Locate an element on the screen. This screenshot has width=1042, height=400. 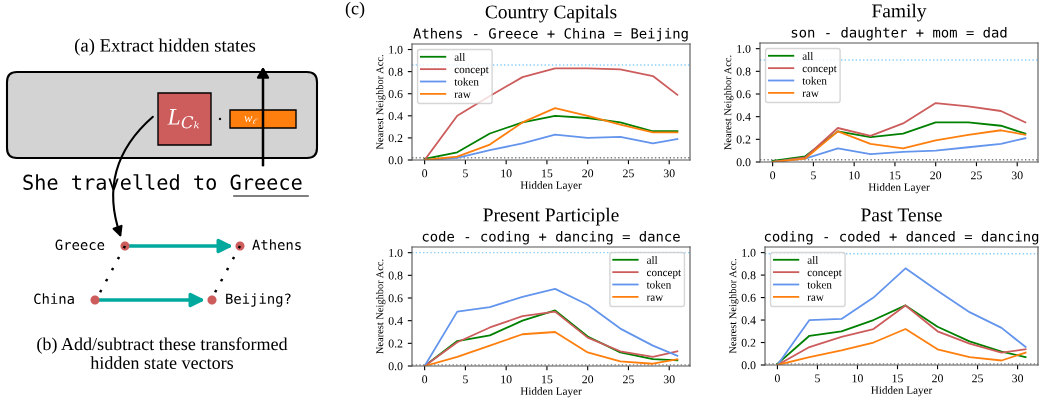
chart-title: Present Participle is located at coordinates (551, 216).